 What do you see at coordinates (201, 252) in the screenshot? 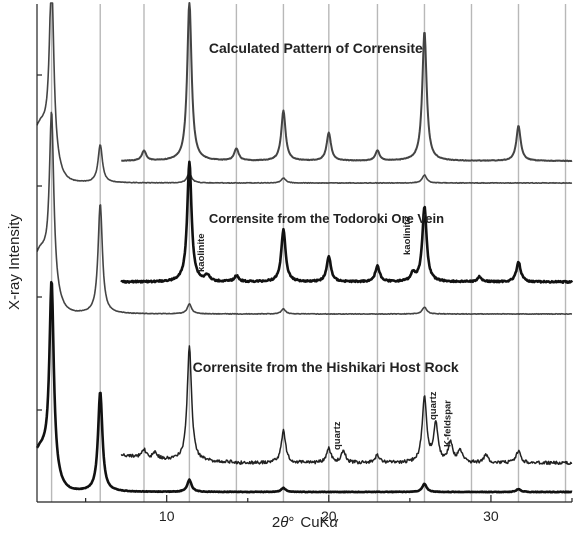
I see `annotation-3: kaolinite` at bounding box center [201, 252].